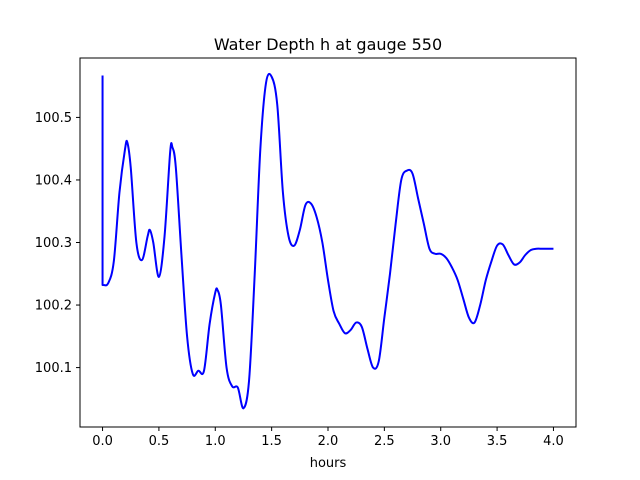  I want to click on x-tick-label: 1.5, so click(271, 441).